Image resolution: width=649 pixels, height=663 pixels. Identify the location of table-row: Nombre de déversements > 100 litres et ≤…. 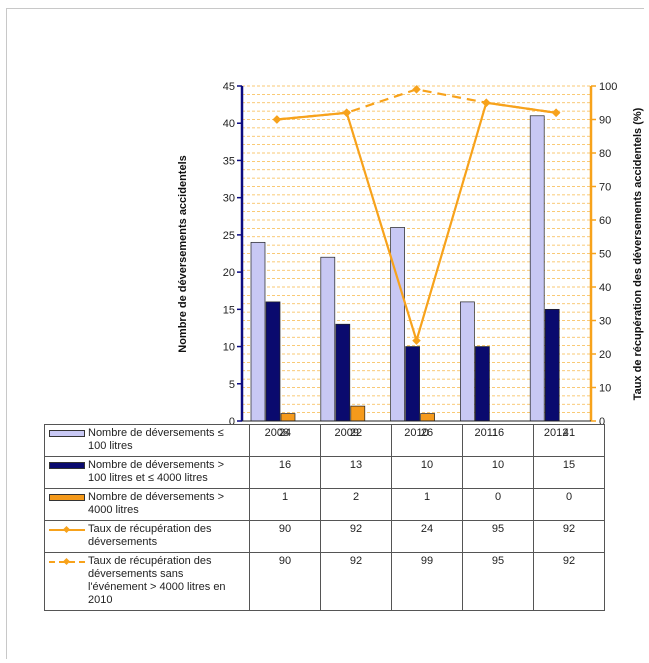
(324, 472).